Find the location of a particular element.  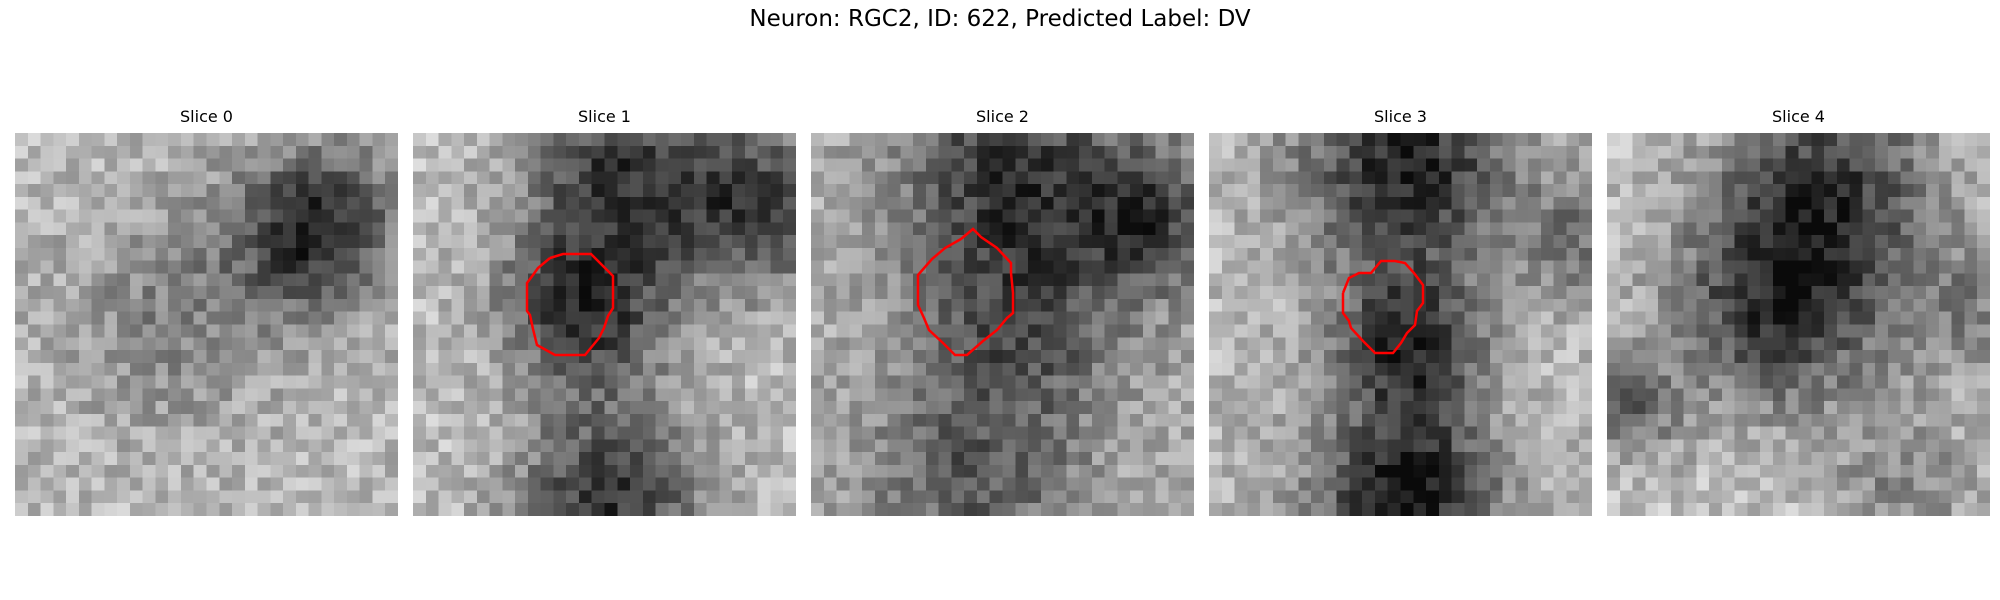

slice-panel-1: Slice 1 is located at coordinates (604, 310).